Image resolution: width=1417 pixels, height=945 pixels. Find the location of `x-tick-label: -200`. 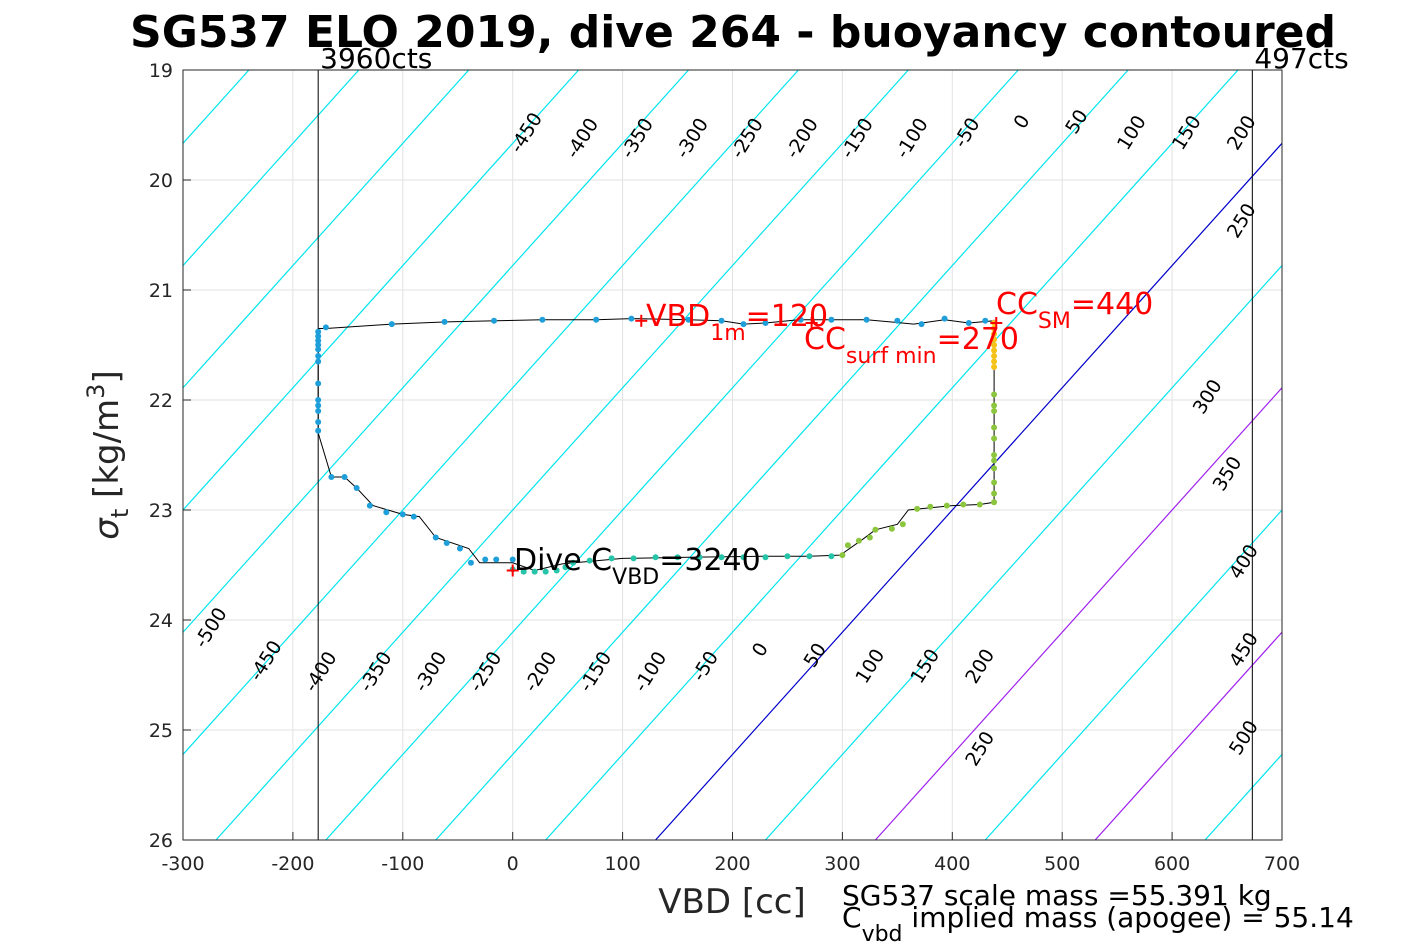

x-tick-label: -200 is located at coordinates (292, 864).